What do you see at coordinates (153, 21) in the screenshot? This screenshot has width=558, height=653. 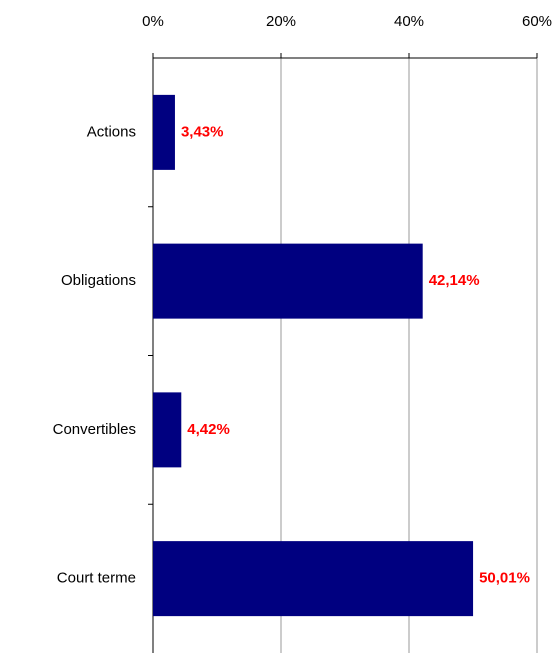 I see `x-tick-label: 0%` at bounding box center [153, 21].